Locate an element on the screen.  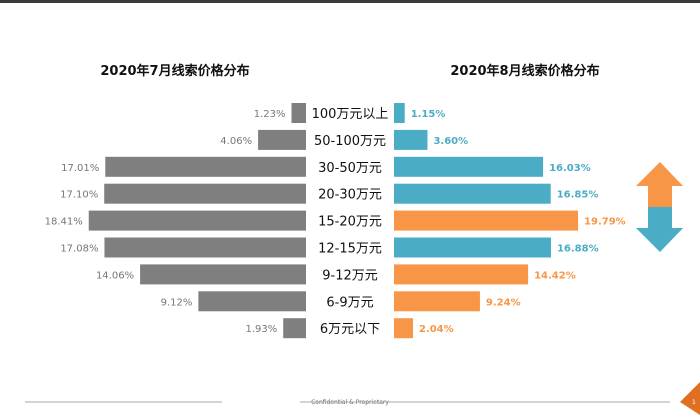
left-value-label: 4.06% is located at coordinates (236, 141).